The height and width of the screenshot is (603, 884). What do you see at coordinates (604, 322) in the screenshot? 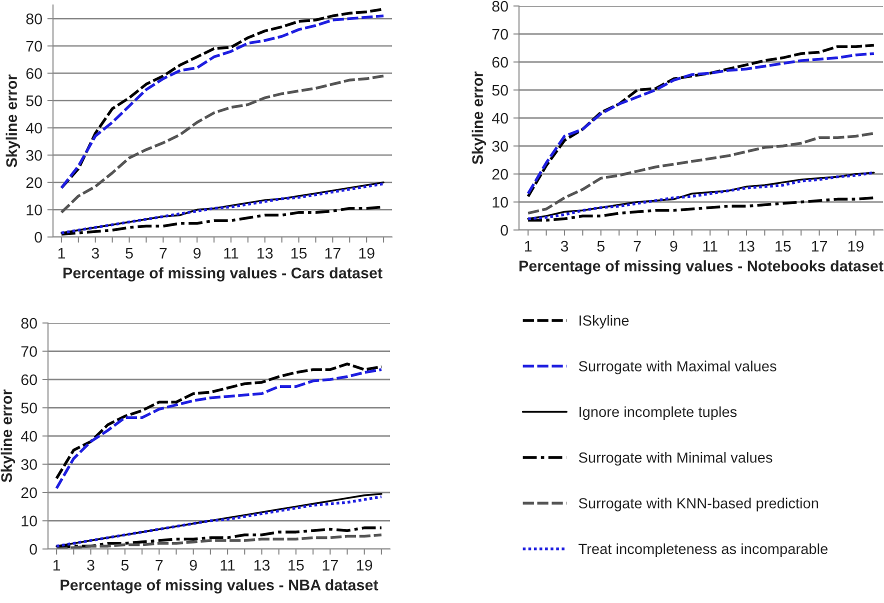
I see `legend-label: ISkyline` at bounding box center [604, 322].